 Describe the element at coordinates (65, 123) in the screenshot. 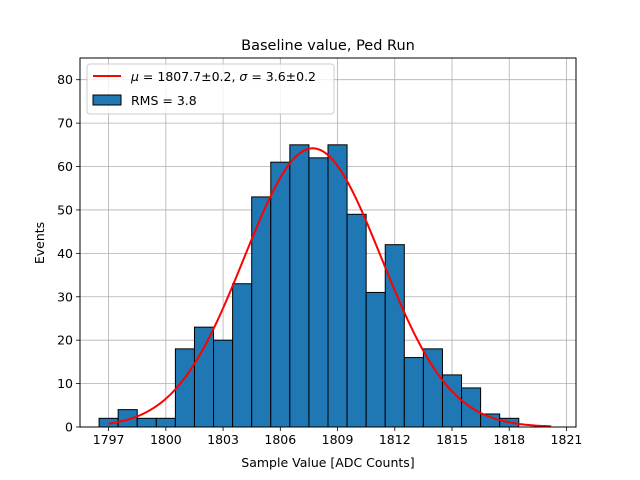

I see `y-tick-label: 70` at that location.